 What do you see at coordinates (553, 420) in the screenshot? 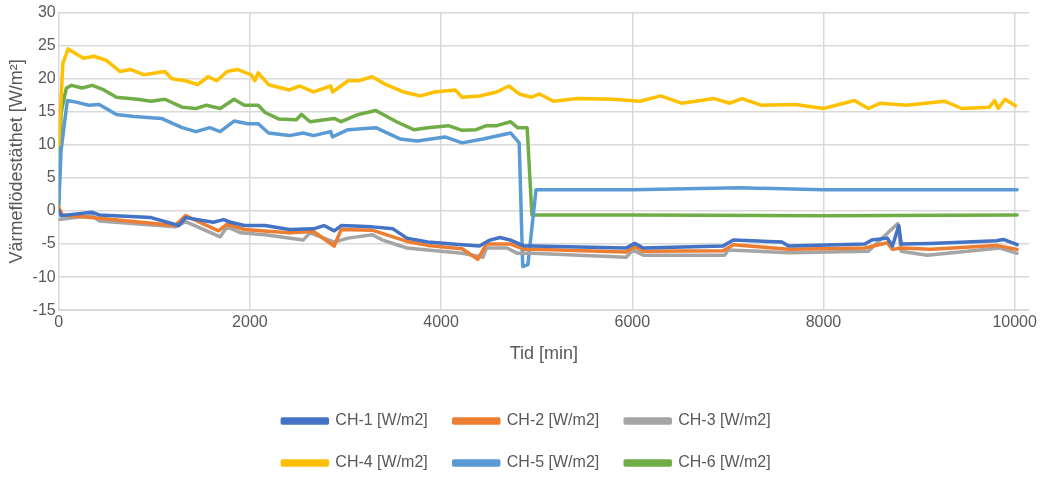
I see `legend-label: CH-2 [W/m2]` at bounding box center [553, 420].